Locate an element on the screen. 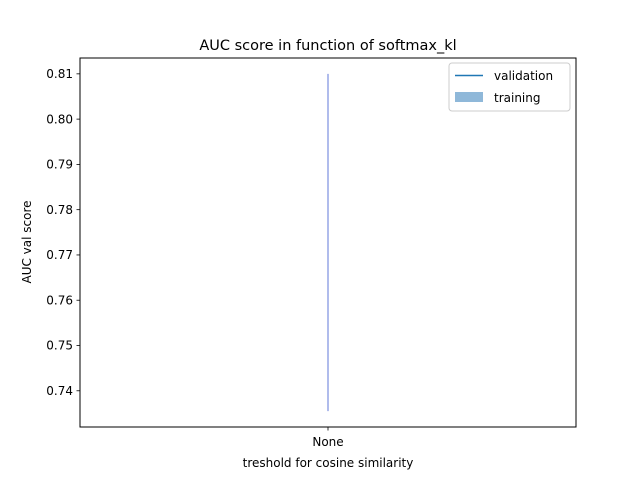 The height and width of the screenshot is (480, 640). y-tick-label: 0.76 is located at coordinates (59, 300).